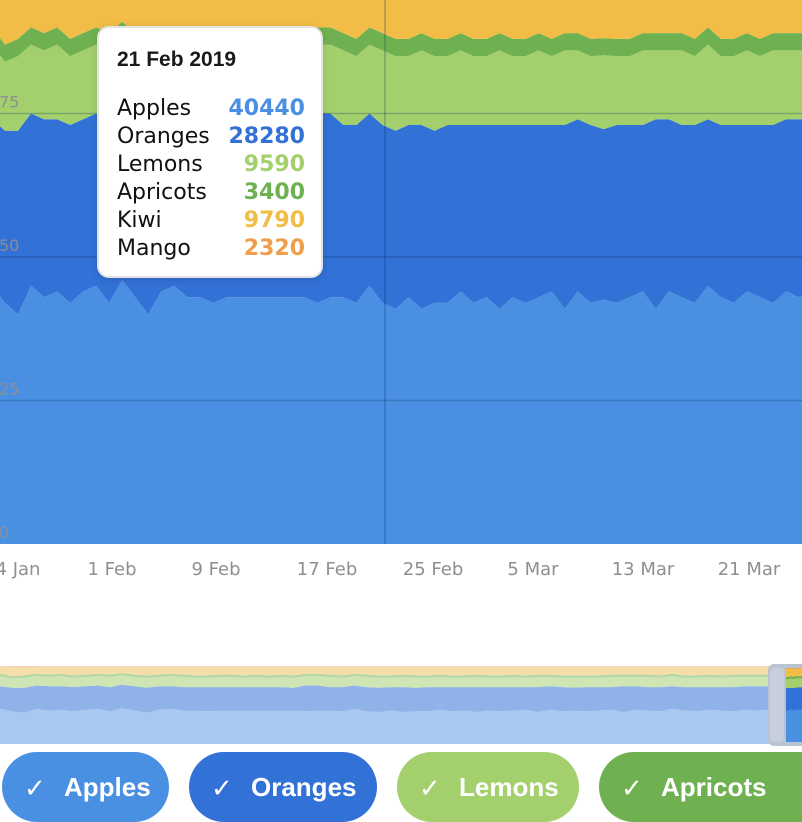  I want to click on tooltip-row-mango: Mango 2320, so click(211, 250).